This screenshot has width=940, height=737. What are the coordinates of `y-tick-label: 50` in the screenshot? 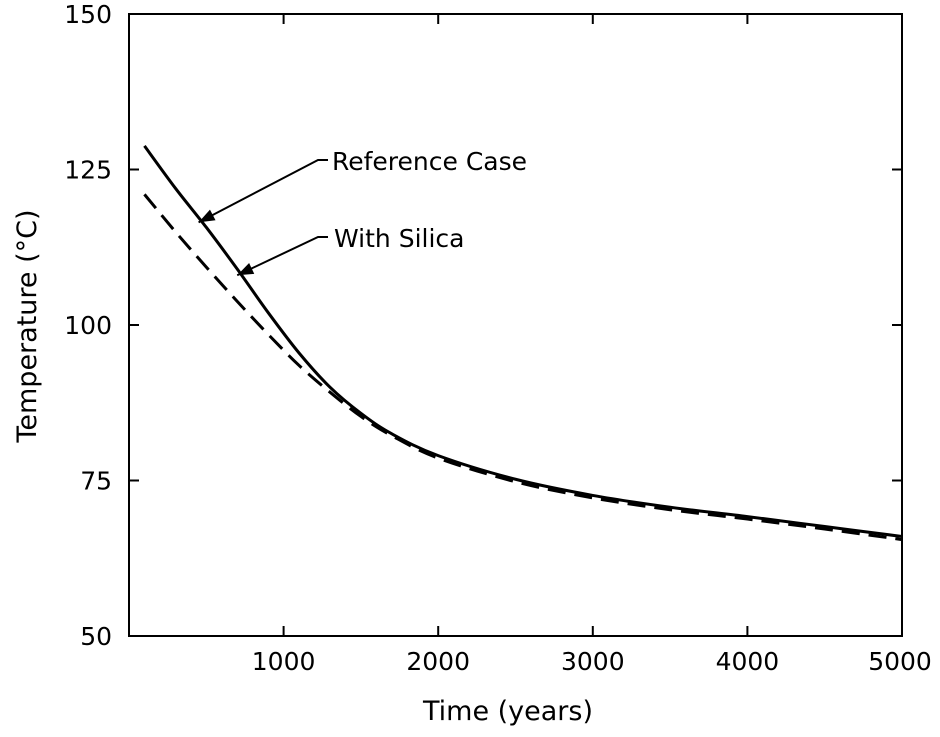 It's located at (96, 636).